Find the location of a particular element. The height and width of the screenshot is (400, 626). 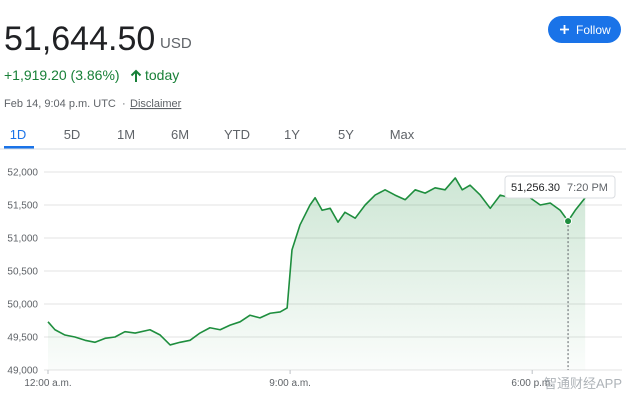

tooltip-value: 51,256.30 is located at coordinates (535, 188).